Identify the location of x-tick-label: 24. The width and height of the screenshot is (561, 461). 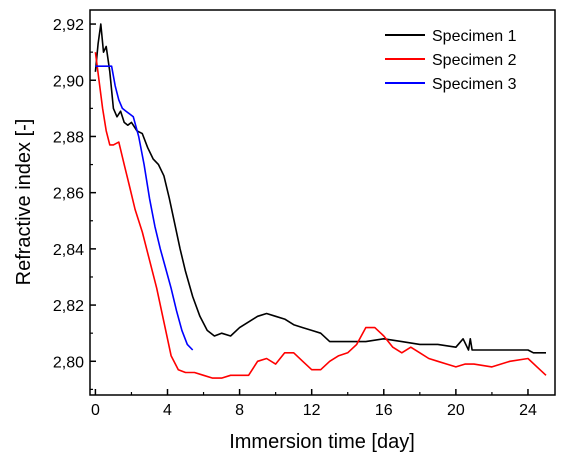
(528, 410).